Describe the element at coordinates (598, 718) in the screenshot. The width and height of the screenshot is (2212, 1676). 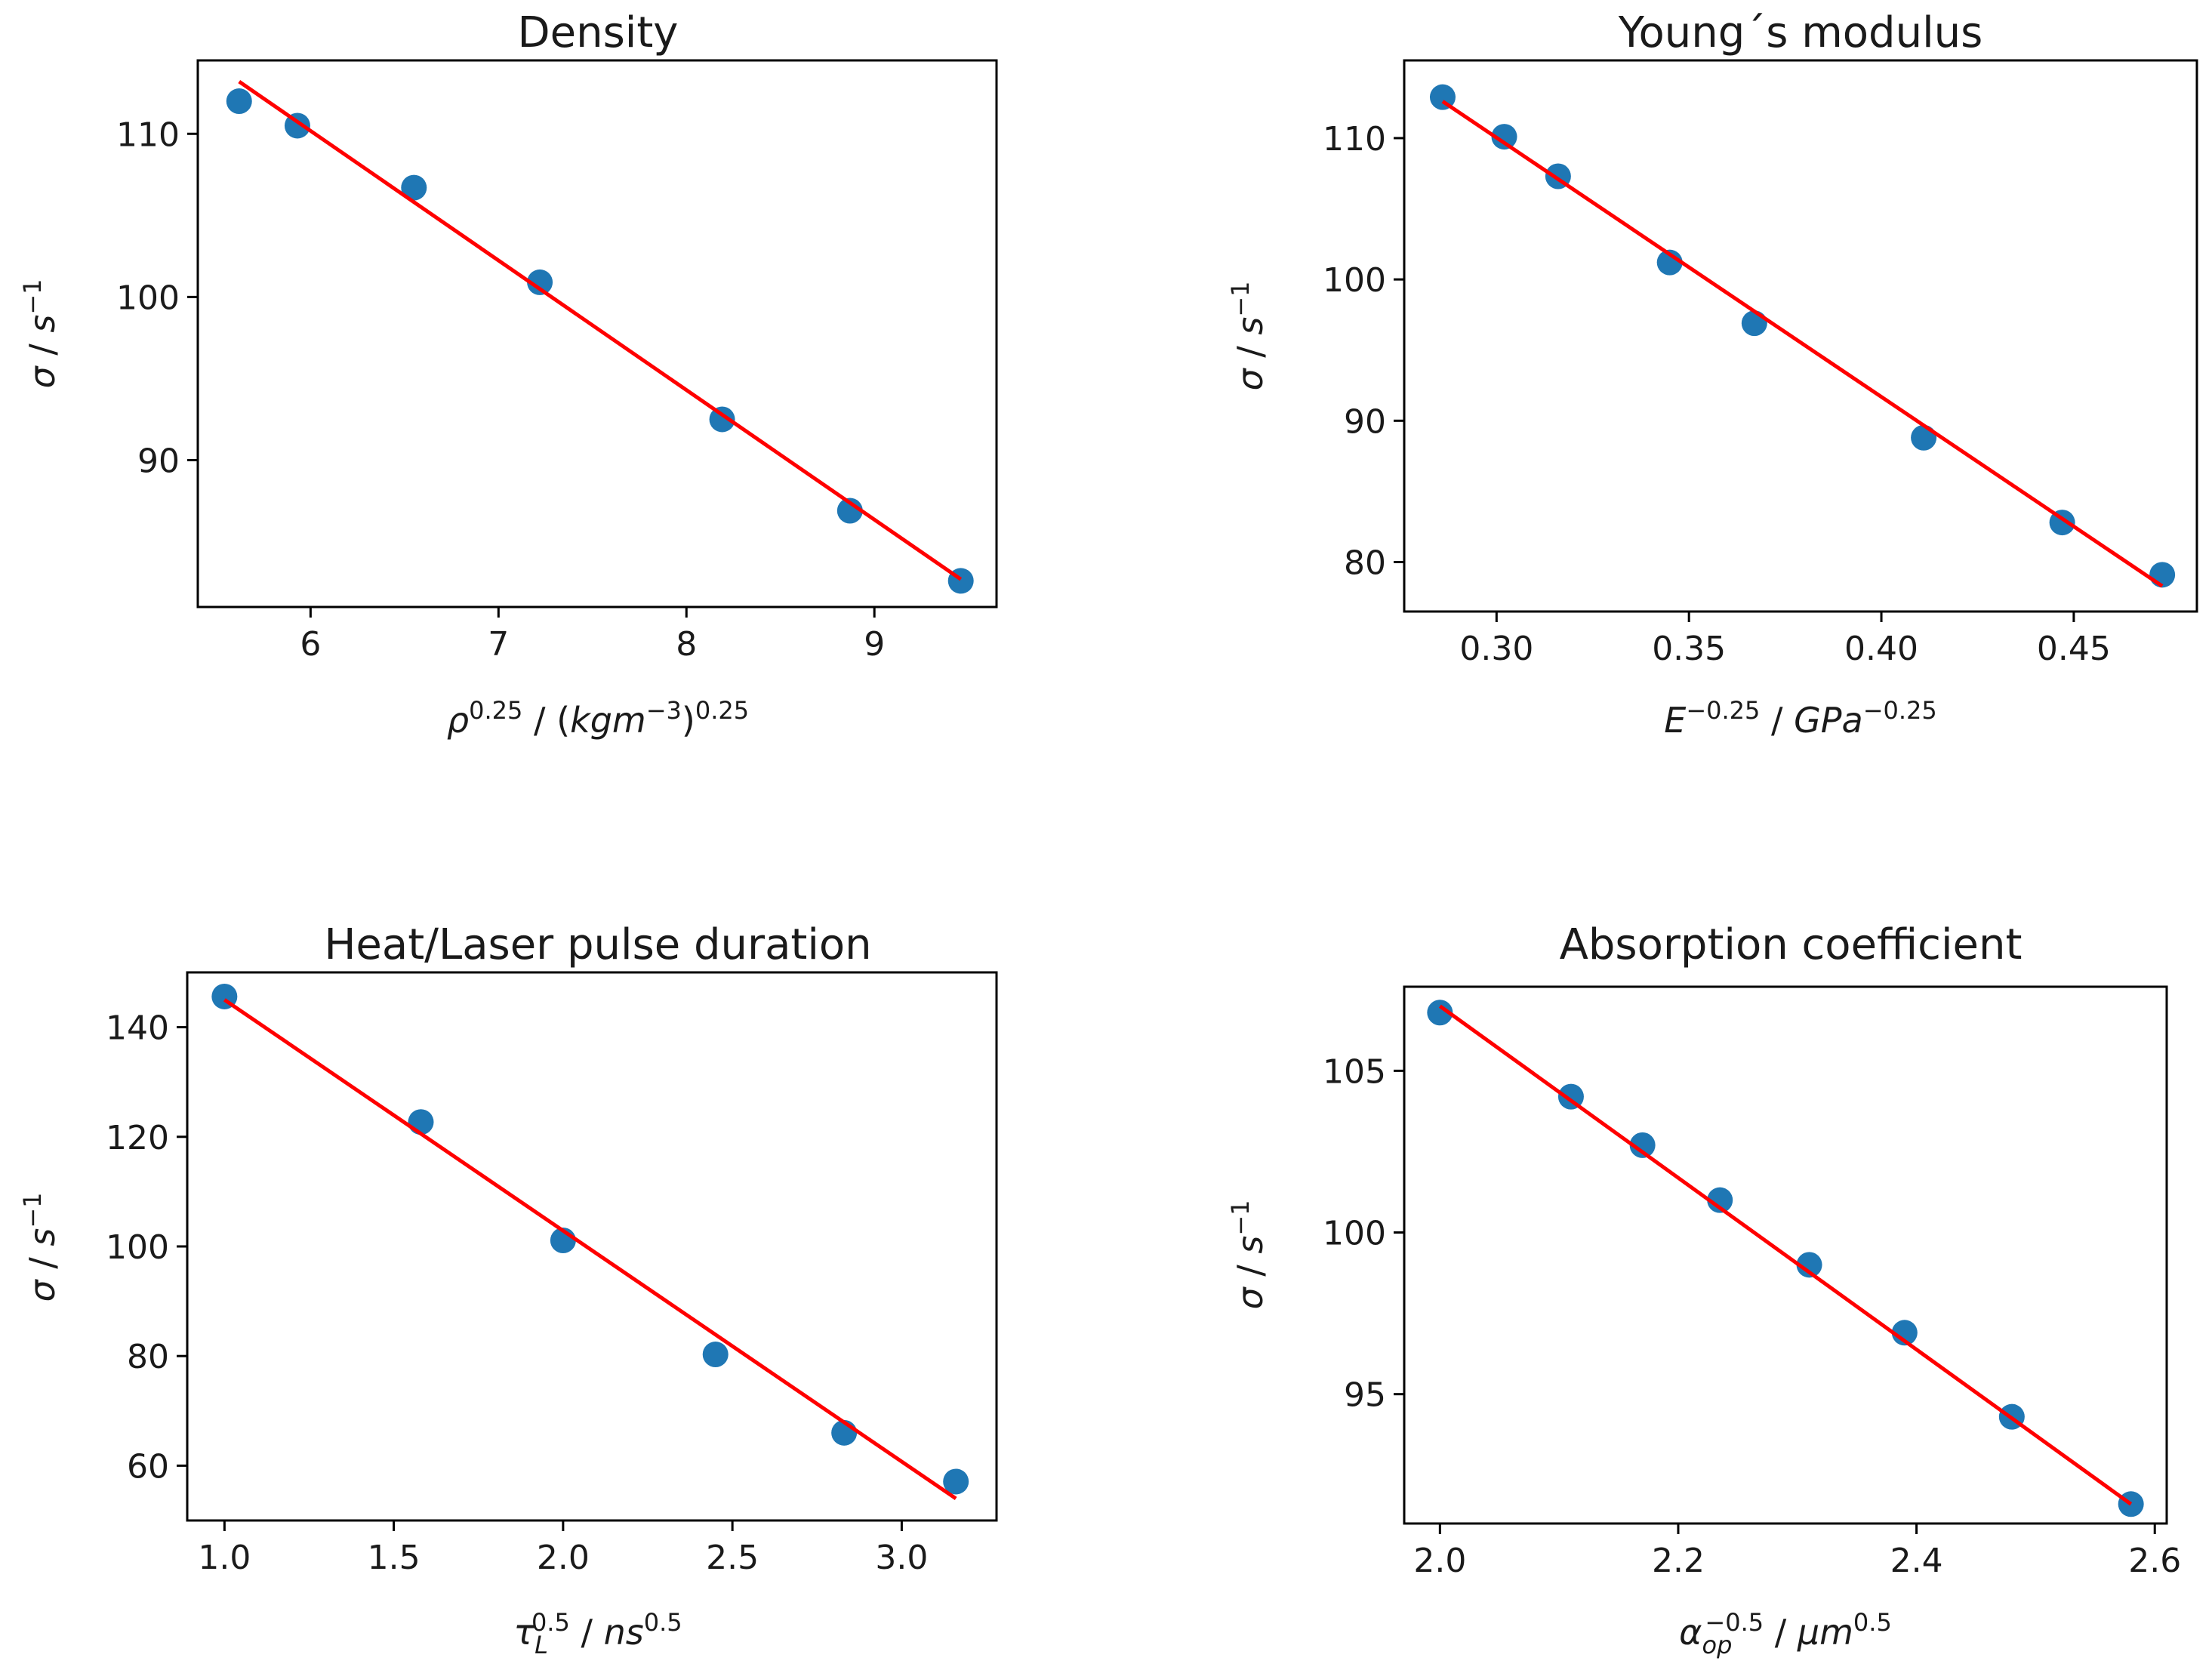
I see `x-axis-label: ρ0.25 / (kgm−3)0.25` at that location.